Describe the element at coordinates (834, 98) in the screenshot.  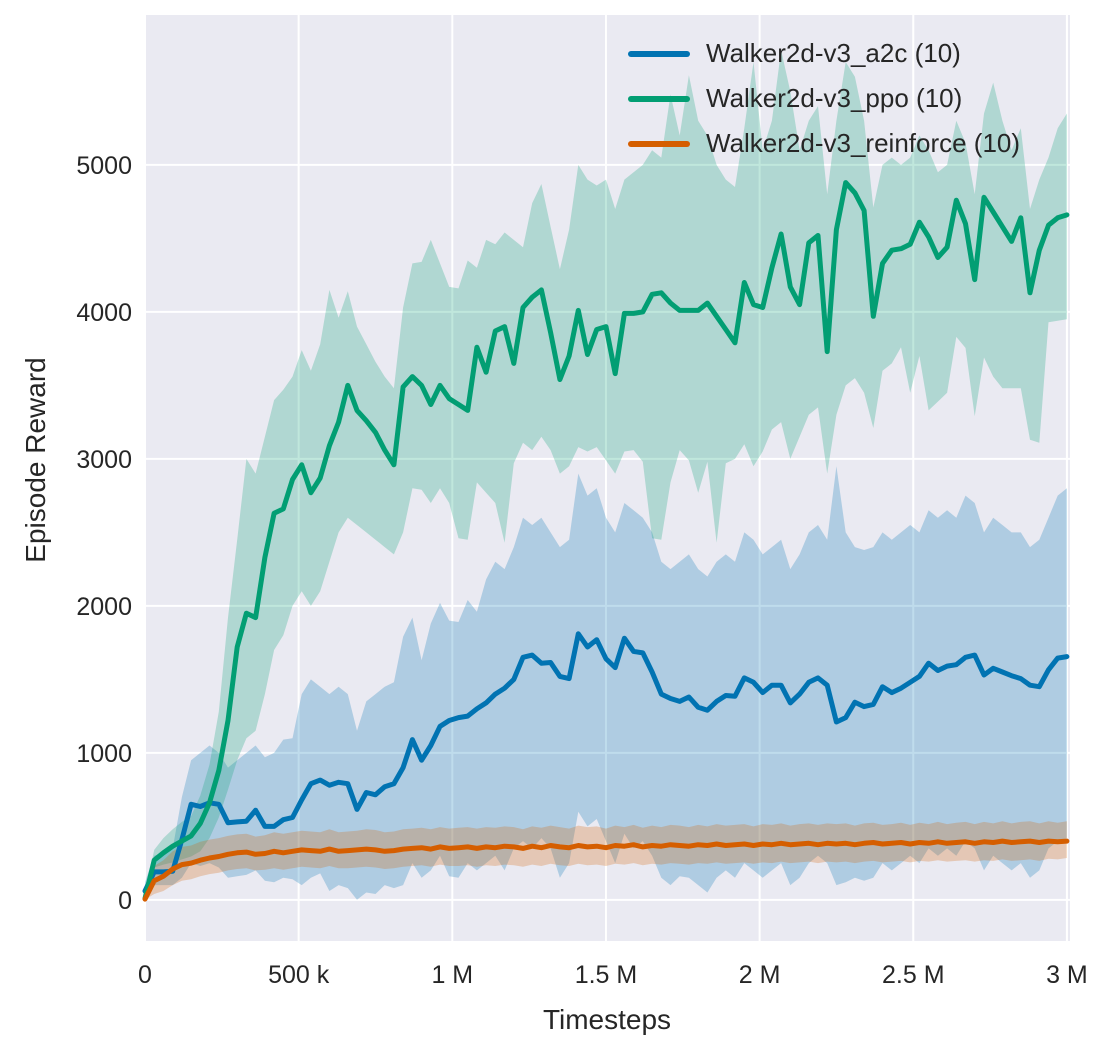
I see `legend-label-ppo: Walker2d-v3_ppo (10)` at that location.